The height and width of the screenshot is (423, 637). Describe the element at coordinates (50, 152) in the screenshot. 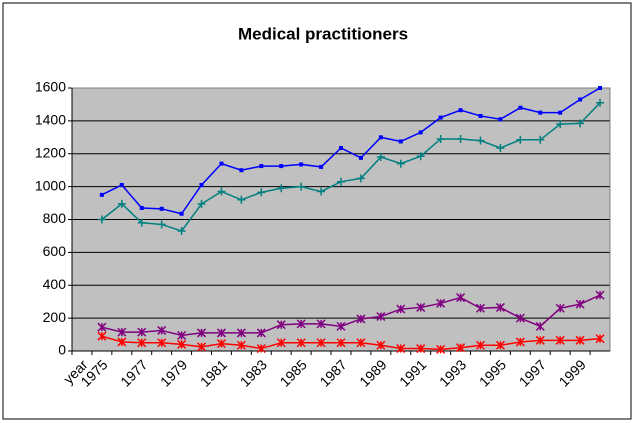

I see `y-tick-label: 1200` at that location.